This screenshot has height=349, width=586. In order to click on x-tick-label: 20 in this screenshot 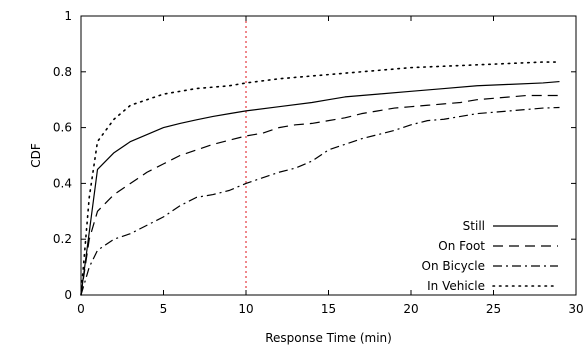, I will do `click(410, 309)`.